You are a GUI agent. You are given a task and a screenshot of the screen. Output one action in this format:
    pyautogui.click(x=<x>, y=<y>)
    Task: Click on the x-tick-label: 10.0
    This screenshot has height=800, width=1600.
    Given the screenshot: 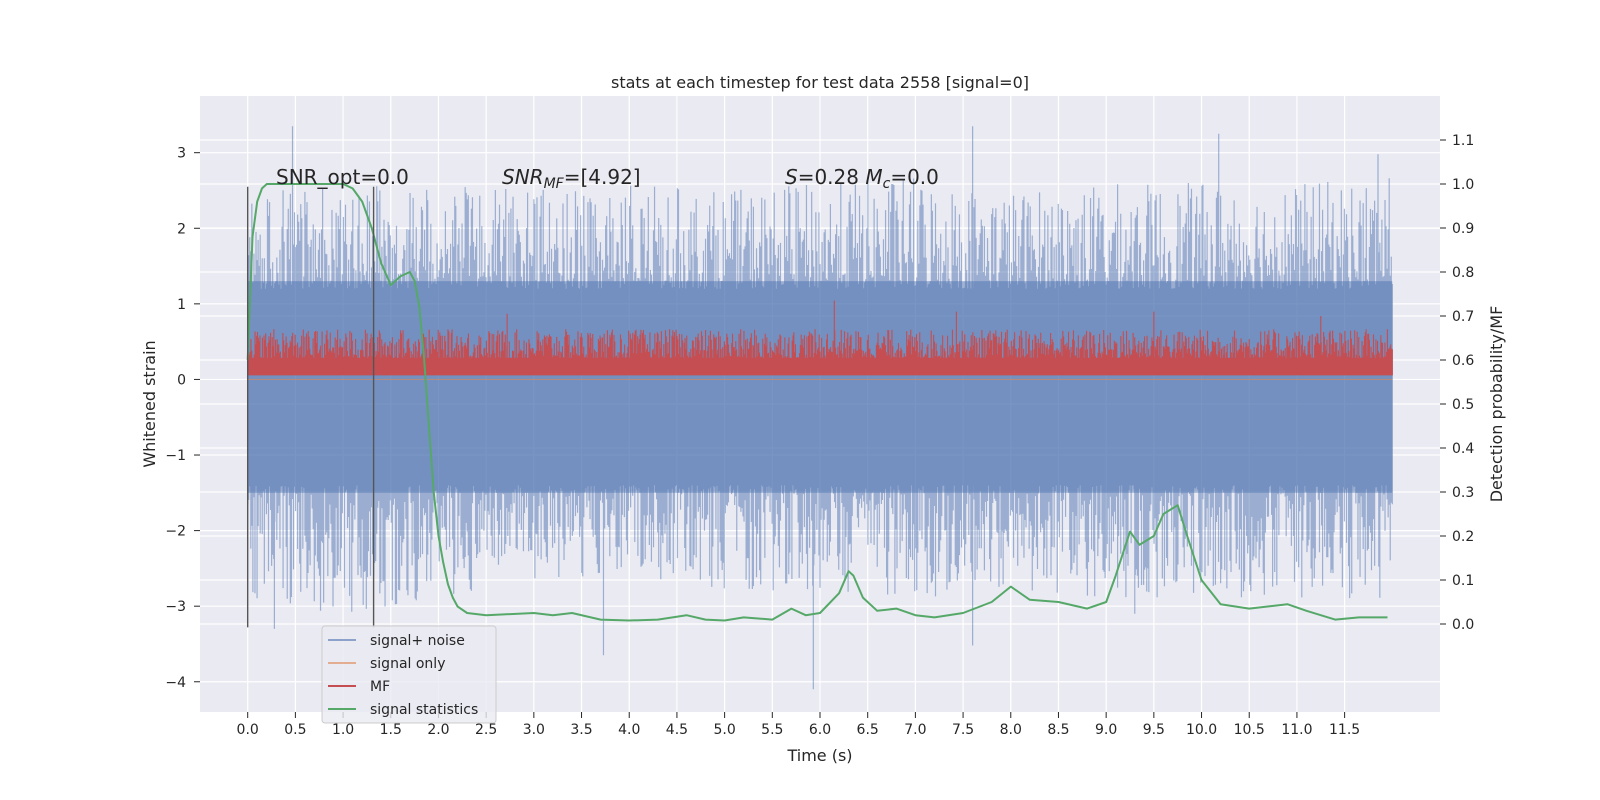 What is the action you would take?
    pyautogui.click(x=1201, y=730)
    